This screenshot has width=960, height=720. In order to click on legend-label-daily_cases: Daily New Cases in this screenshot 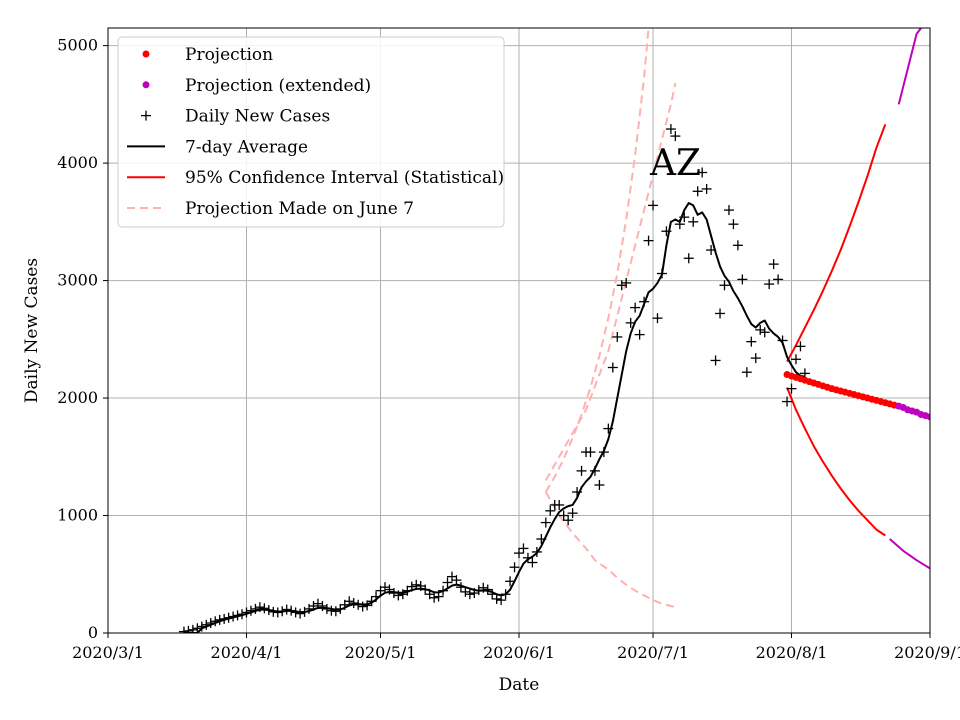, I will do `click(257, 117)`.